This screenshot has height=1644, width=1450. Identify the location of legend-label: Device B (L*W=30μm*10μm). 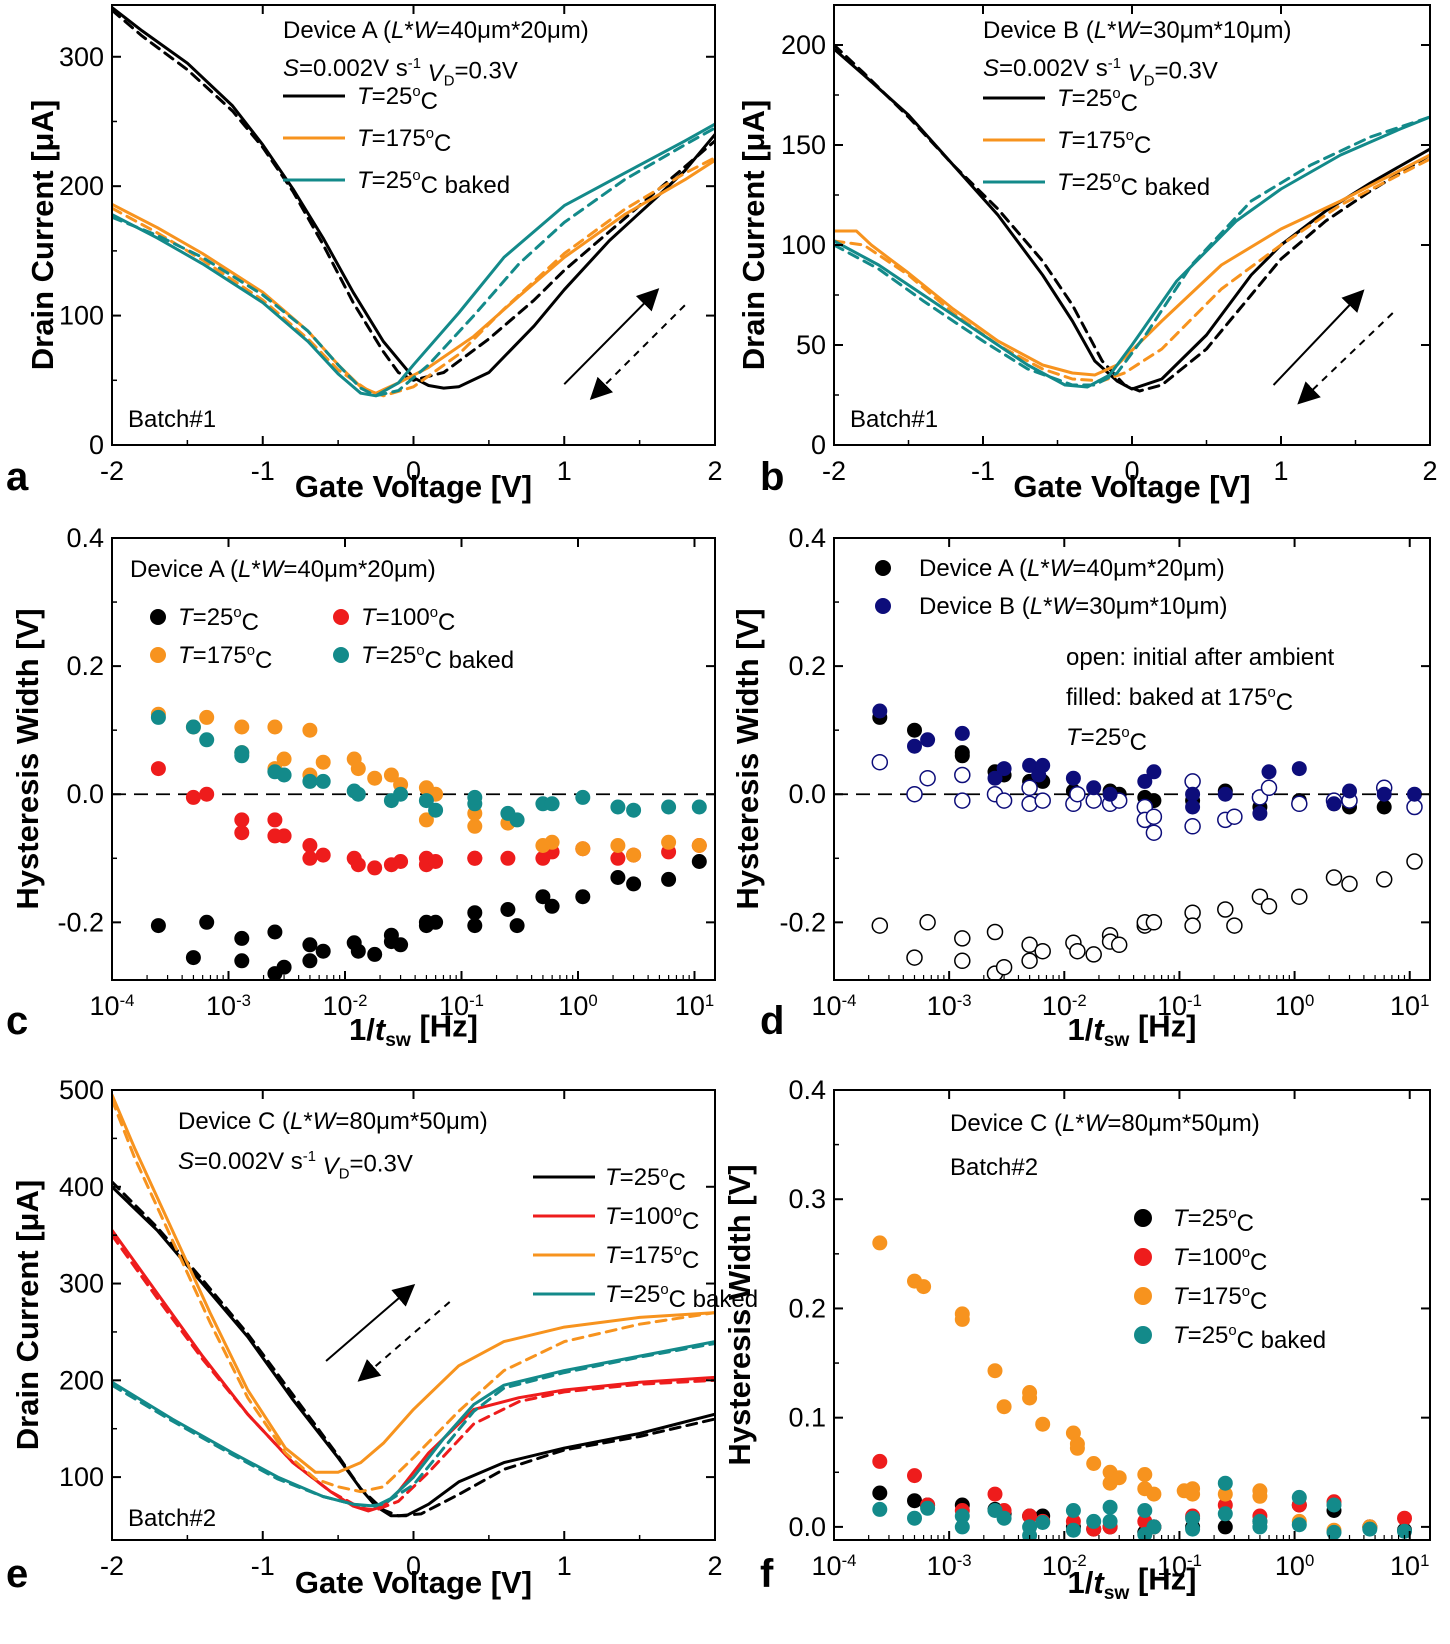
(1073, 606).